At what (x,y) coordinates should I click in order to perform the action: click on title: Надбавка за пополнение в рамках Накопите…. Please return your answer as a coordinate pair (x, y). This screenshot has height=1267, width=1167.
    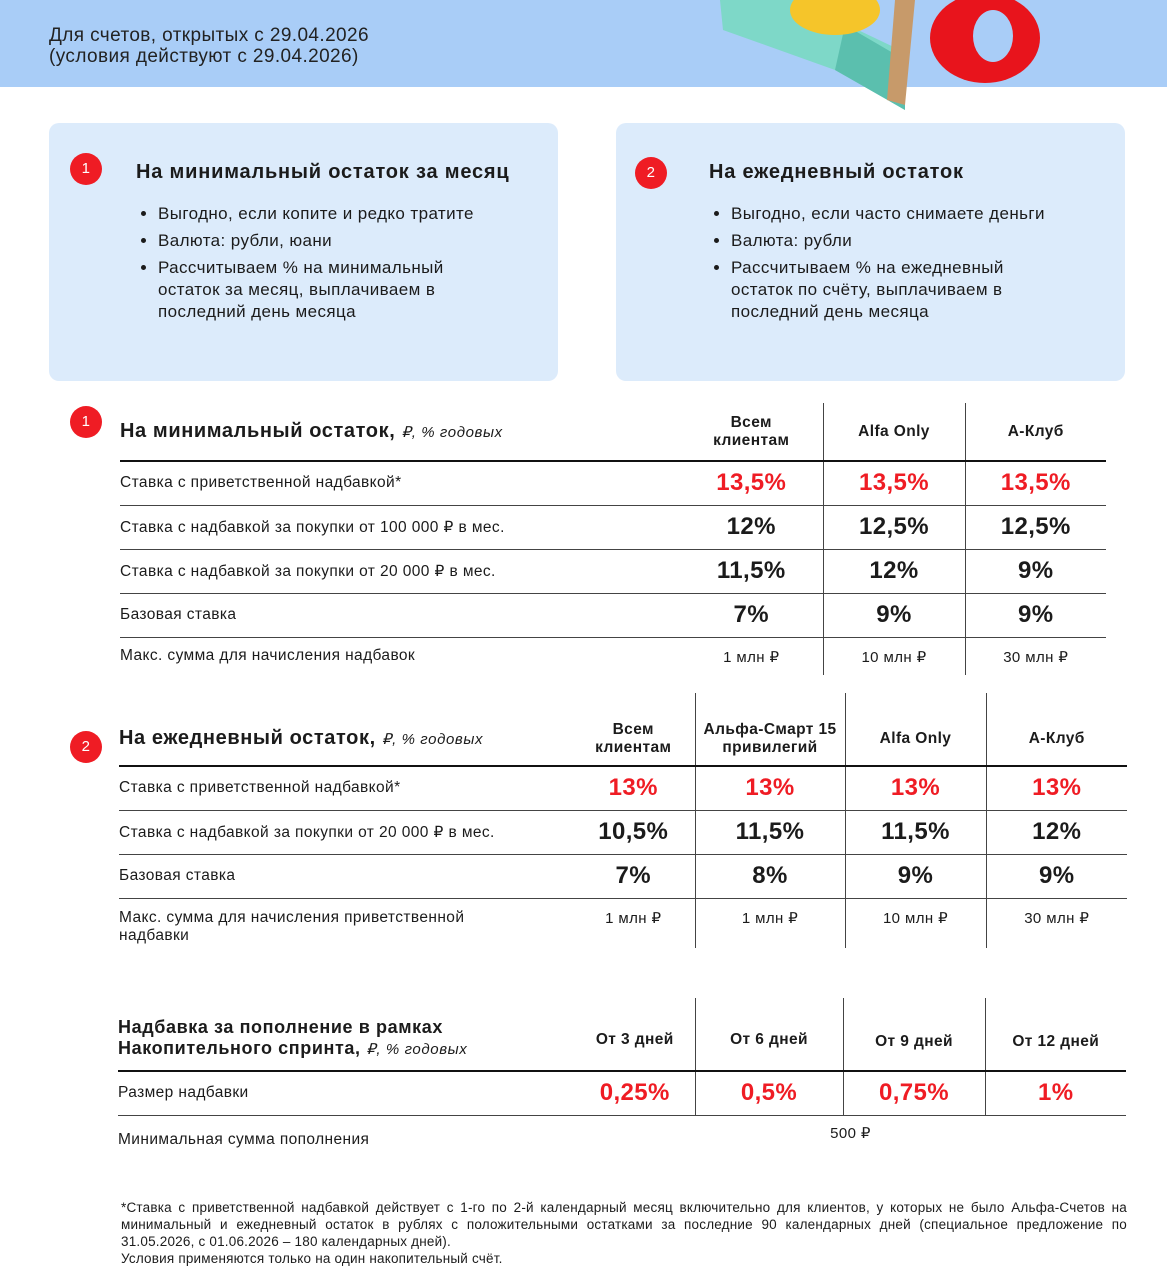
    Looking at the image, I should click on (280, 1037).